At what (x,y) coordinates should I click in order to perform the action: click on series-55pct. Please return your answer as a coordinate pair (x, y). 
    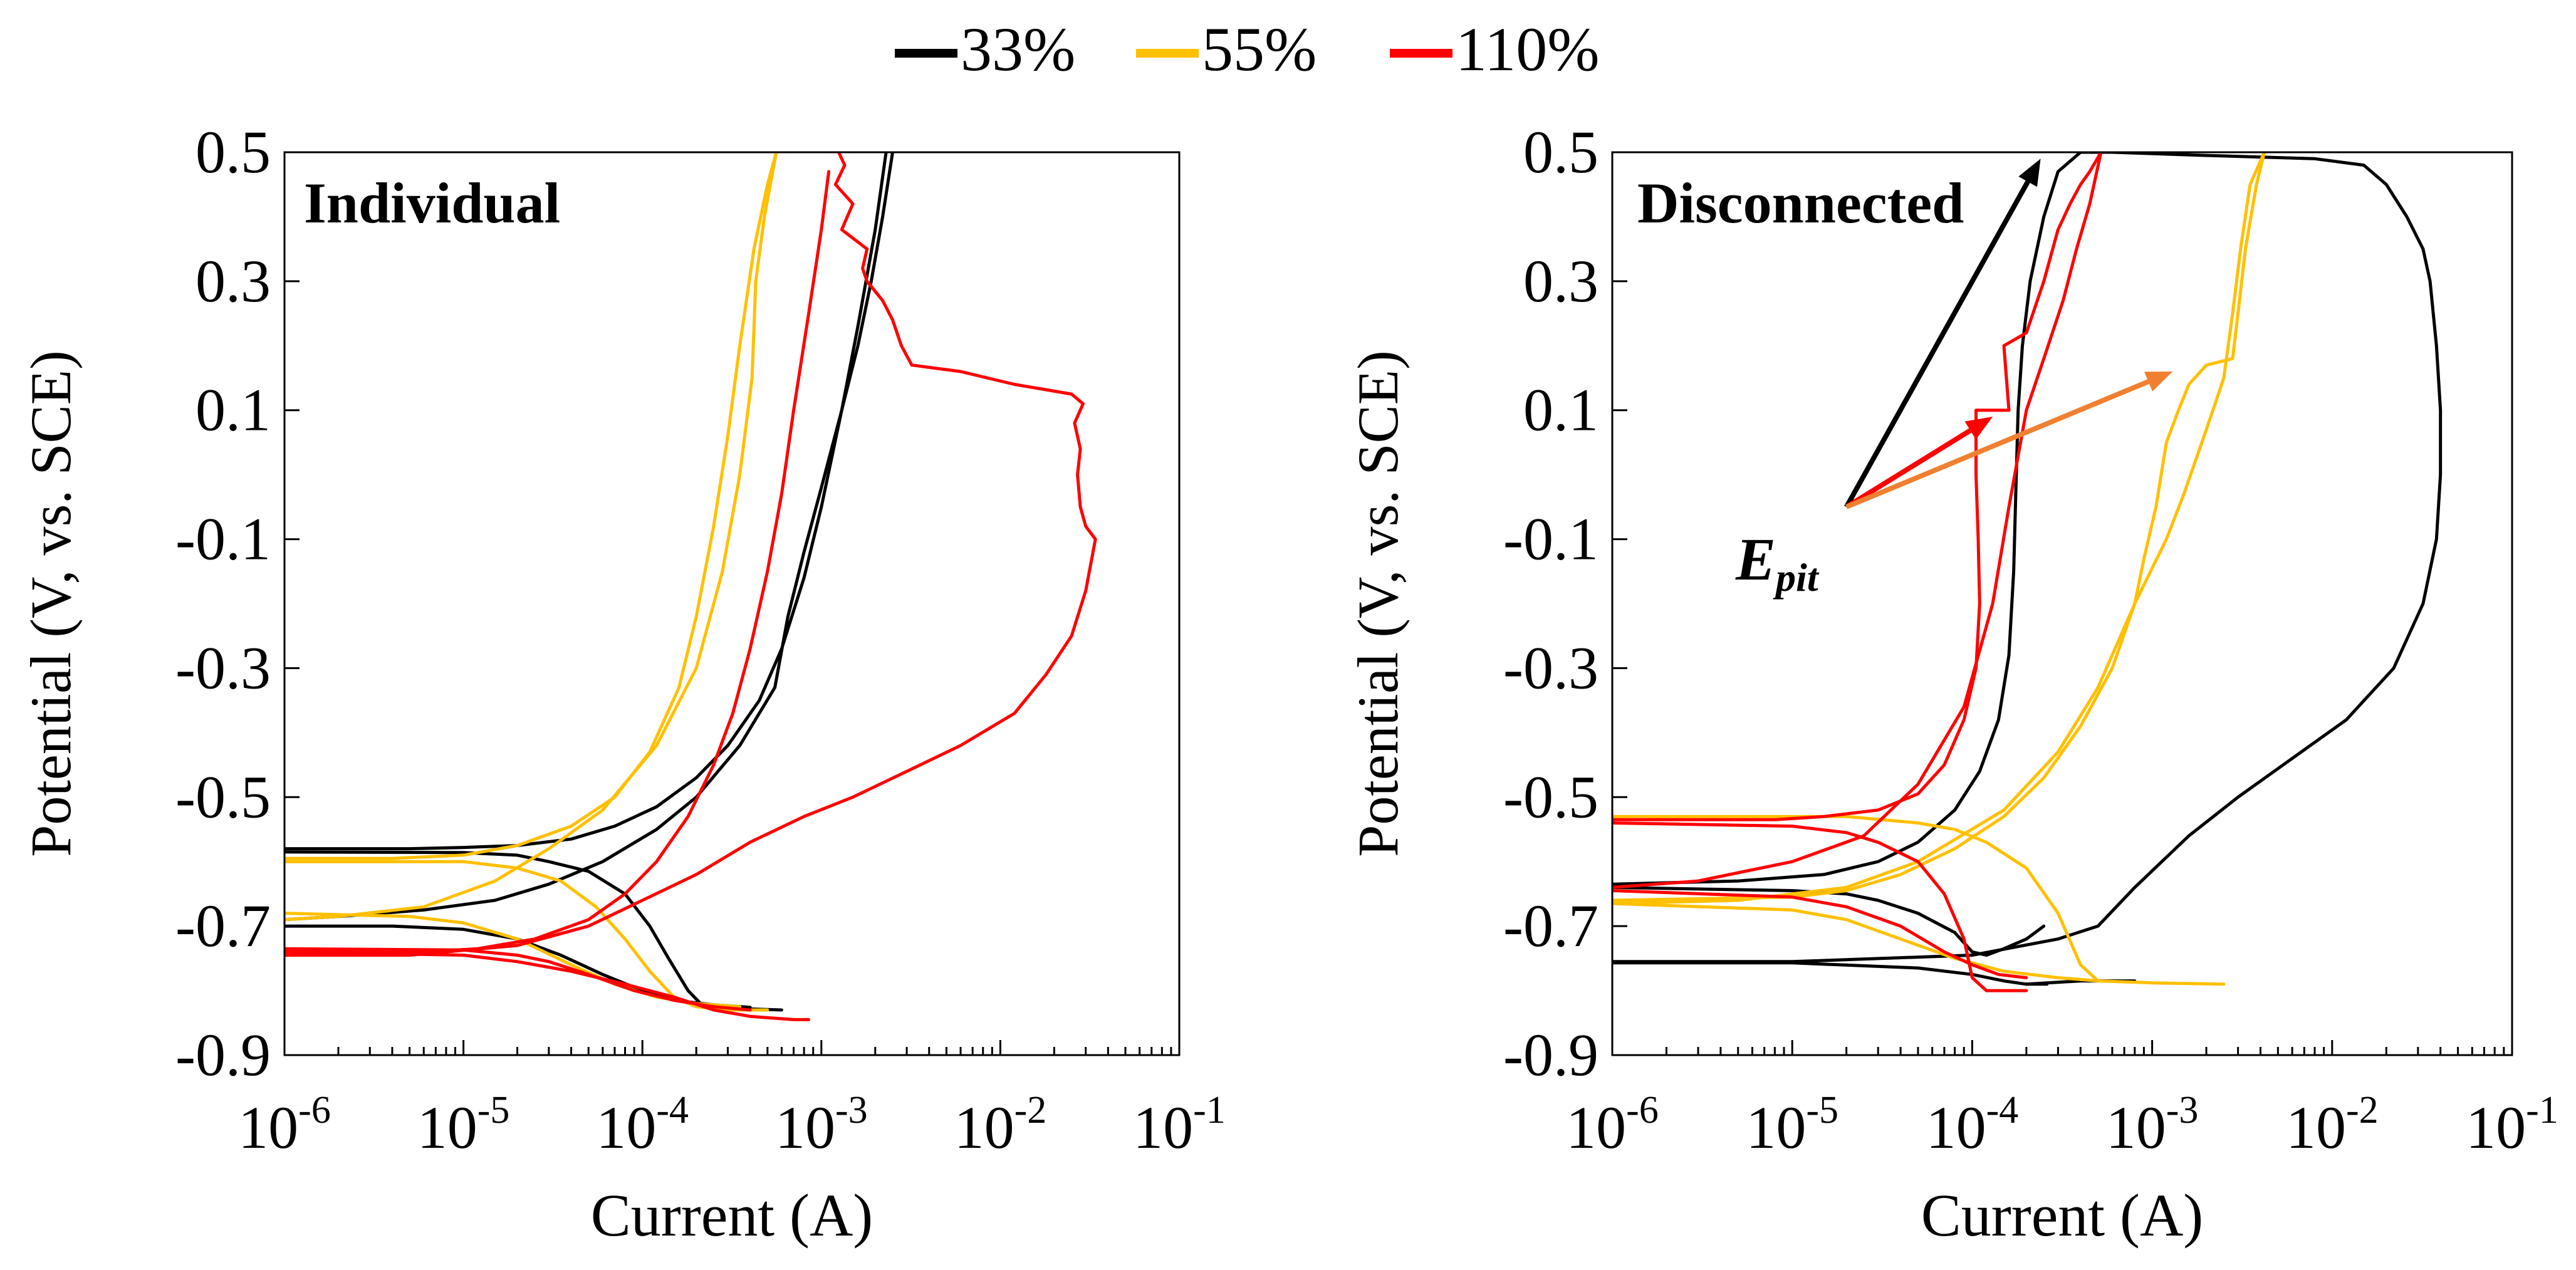
    Looking at the image, I should click on (531, 582).